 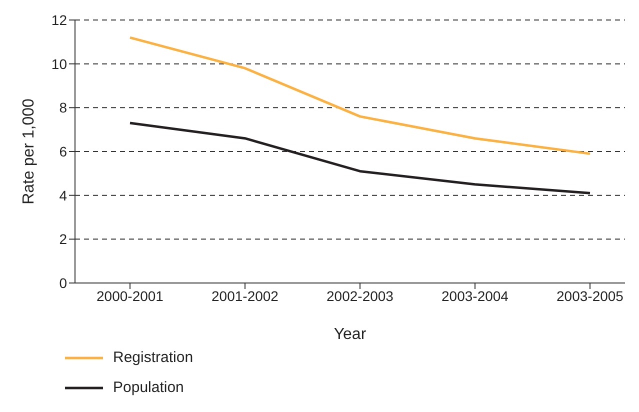 I want to click on x-axis-title: Year, so click(x=350, y=334).